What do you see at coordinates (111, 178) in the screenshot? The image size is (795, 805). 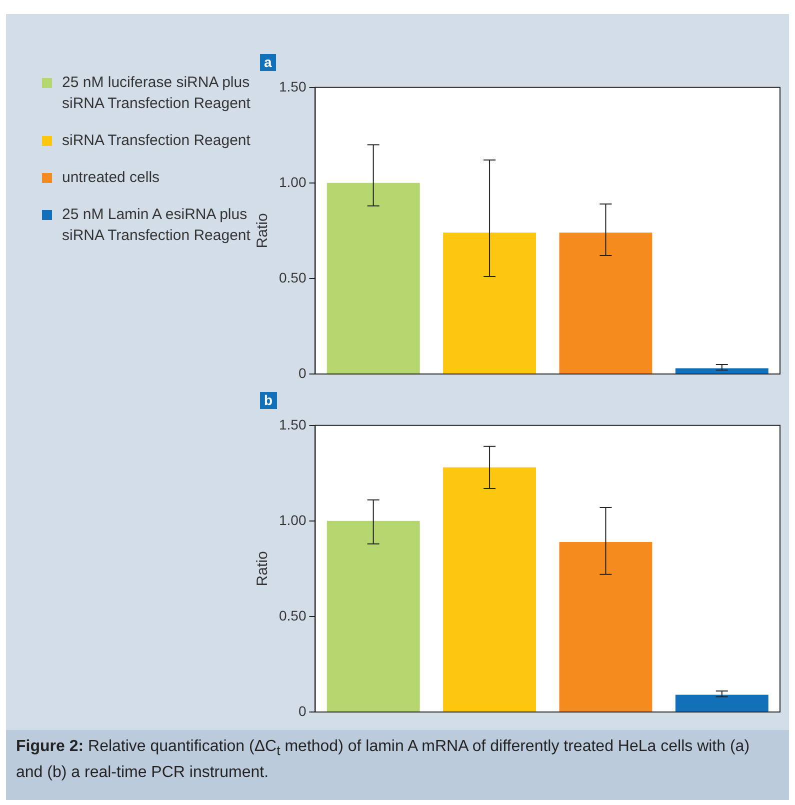 I see `legend-label: untreated cells` at bounding box center [111, 178].